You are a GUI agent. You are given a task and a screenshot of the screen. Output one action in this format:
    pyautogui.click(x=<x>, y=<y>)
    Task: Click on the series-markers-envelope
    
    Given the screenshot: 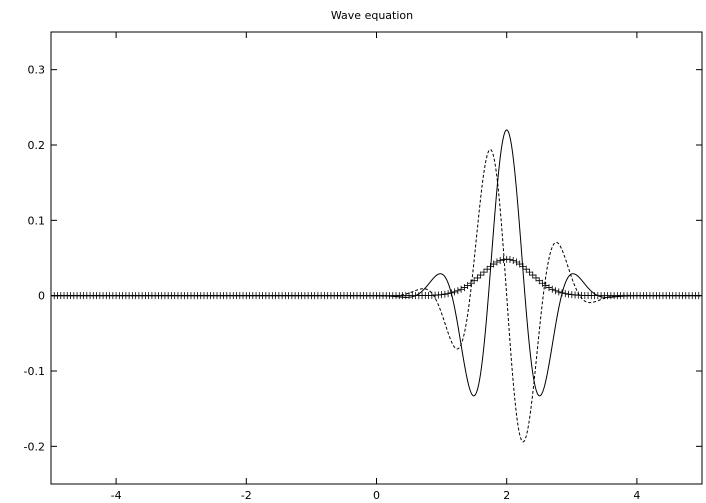 What is the action you would take?
    pyautogui.click(x=376, y=277)
    